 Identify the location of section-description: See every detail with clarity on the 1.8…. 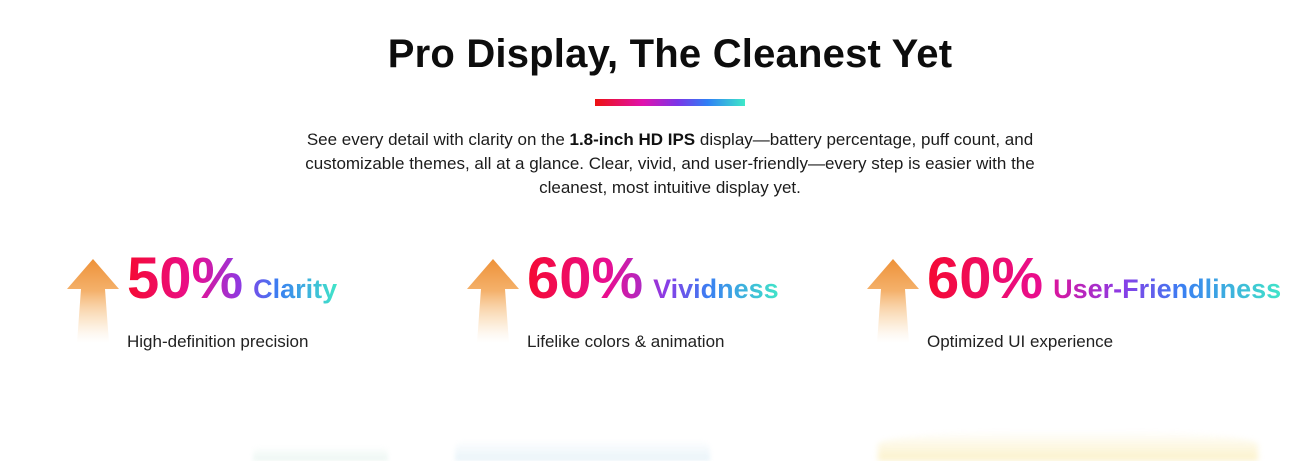
(670, 164).